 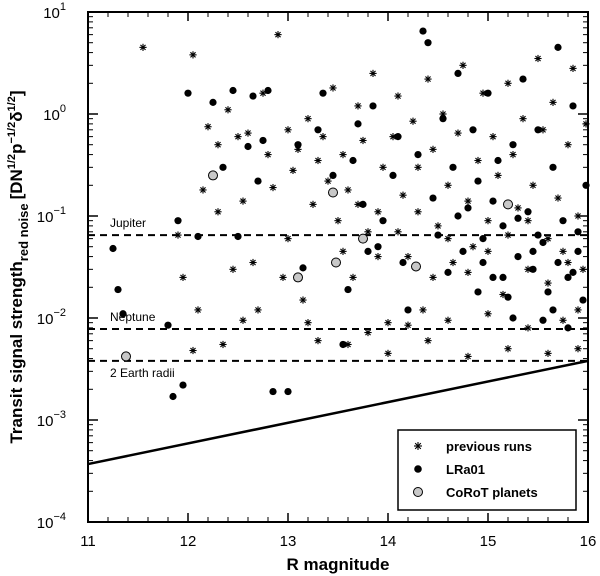 I want to click on x-tick-label: 13, so click(x=288, y=541).